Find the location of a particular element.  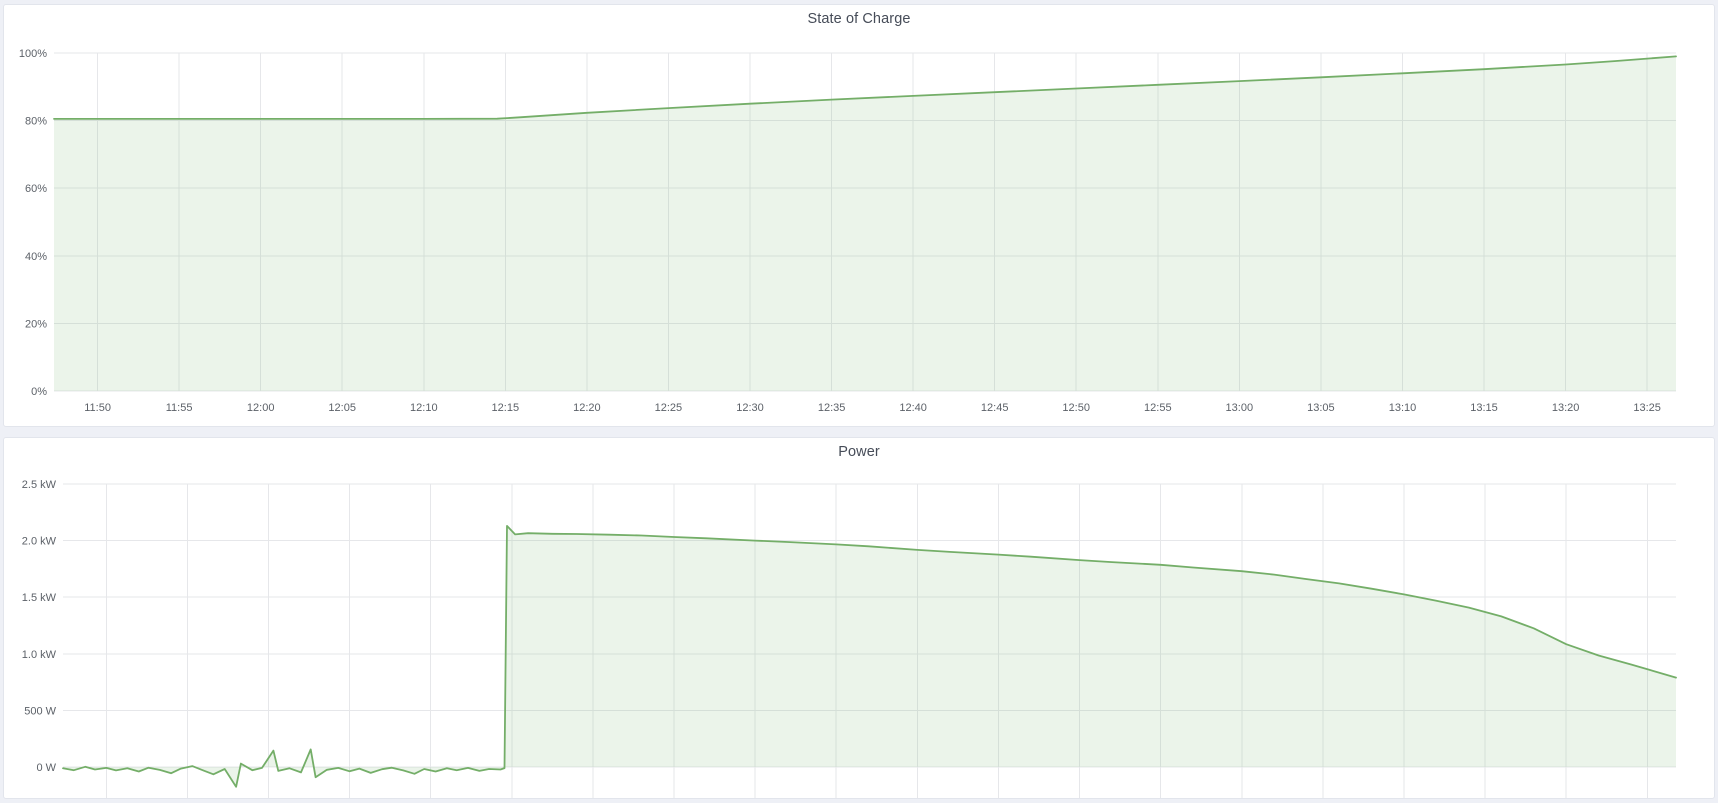

svg-text: 12:05 is located at coordinates (342, 408).